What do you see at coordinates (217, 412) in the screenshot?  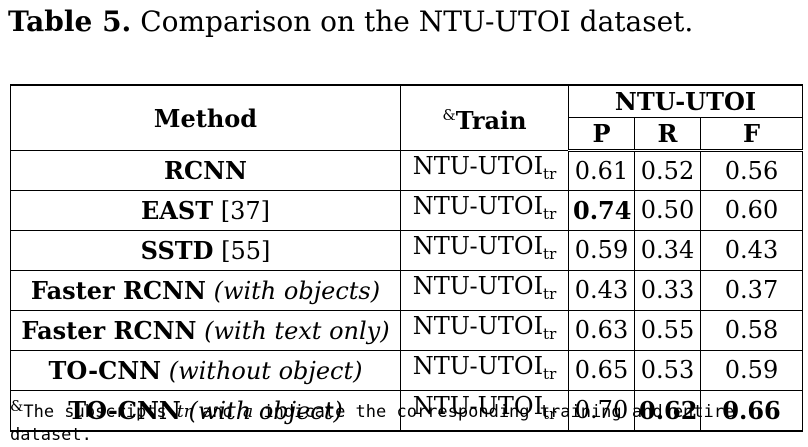 I see `footnote-text-2: and` at bounding box center [217, 412].